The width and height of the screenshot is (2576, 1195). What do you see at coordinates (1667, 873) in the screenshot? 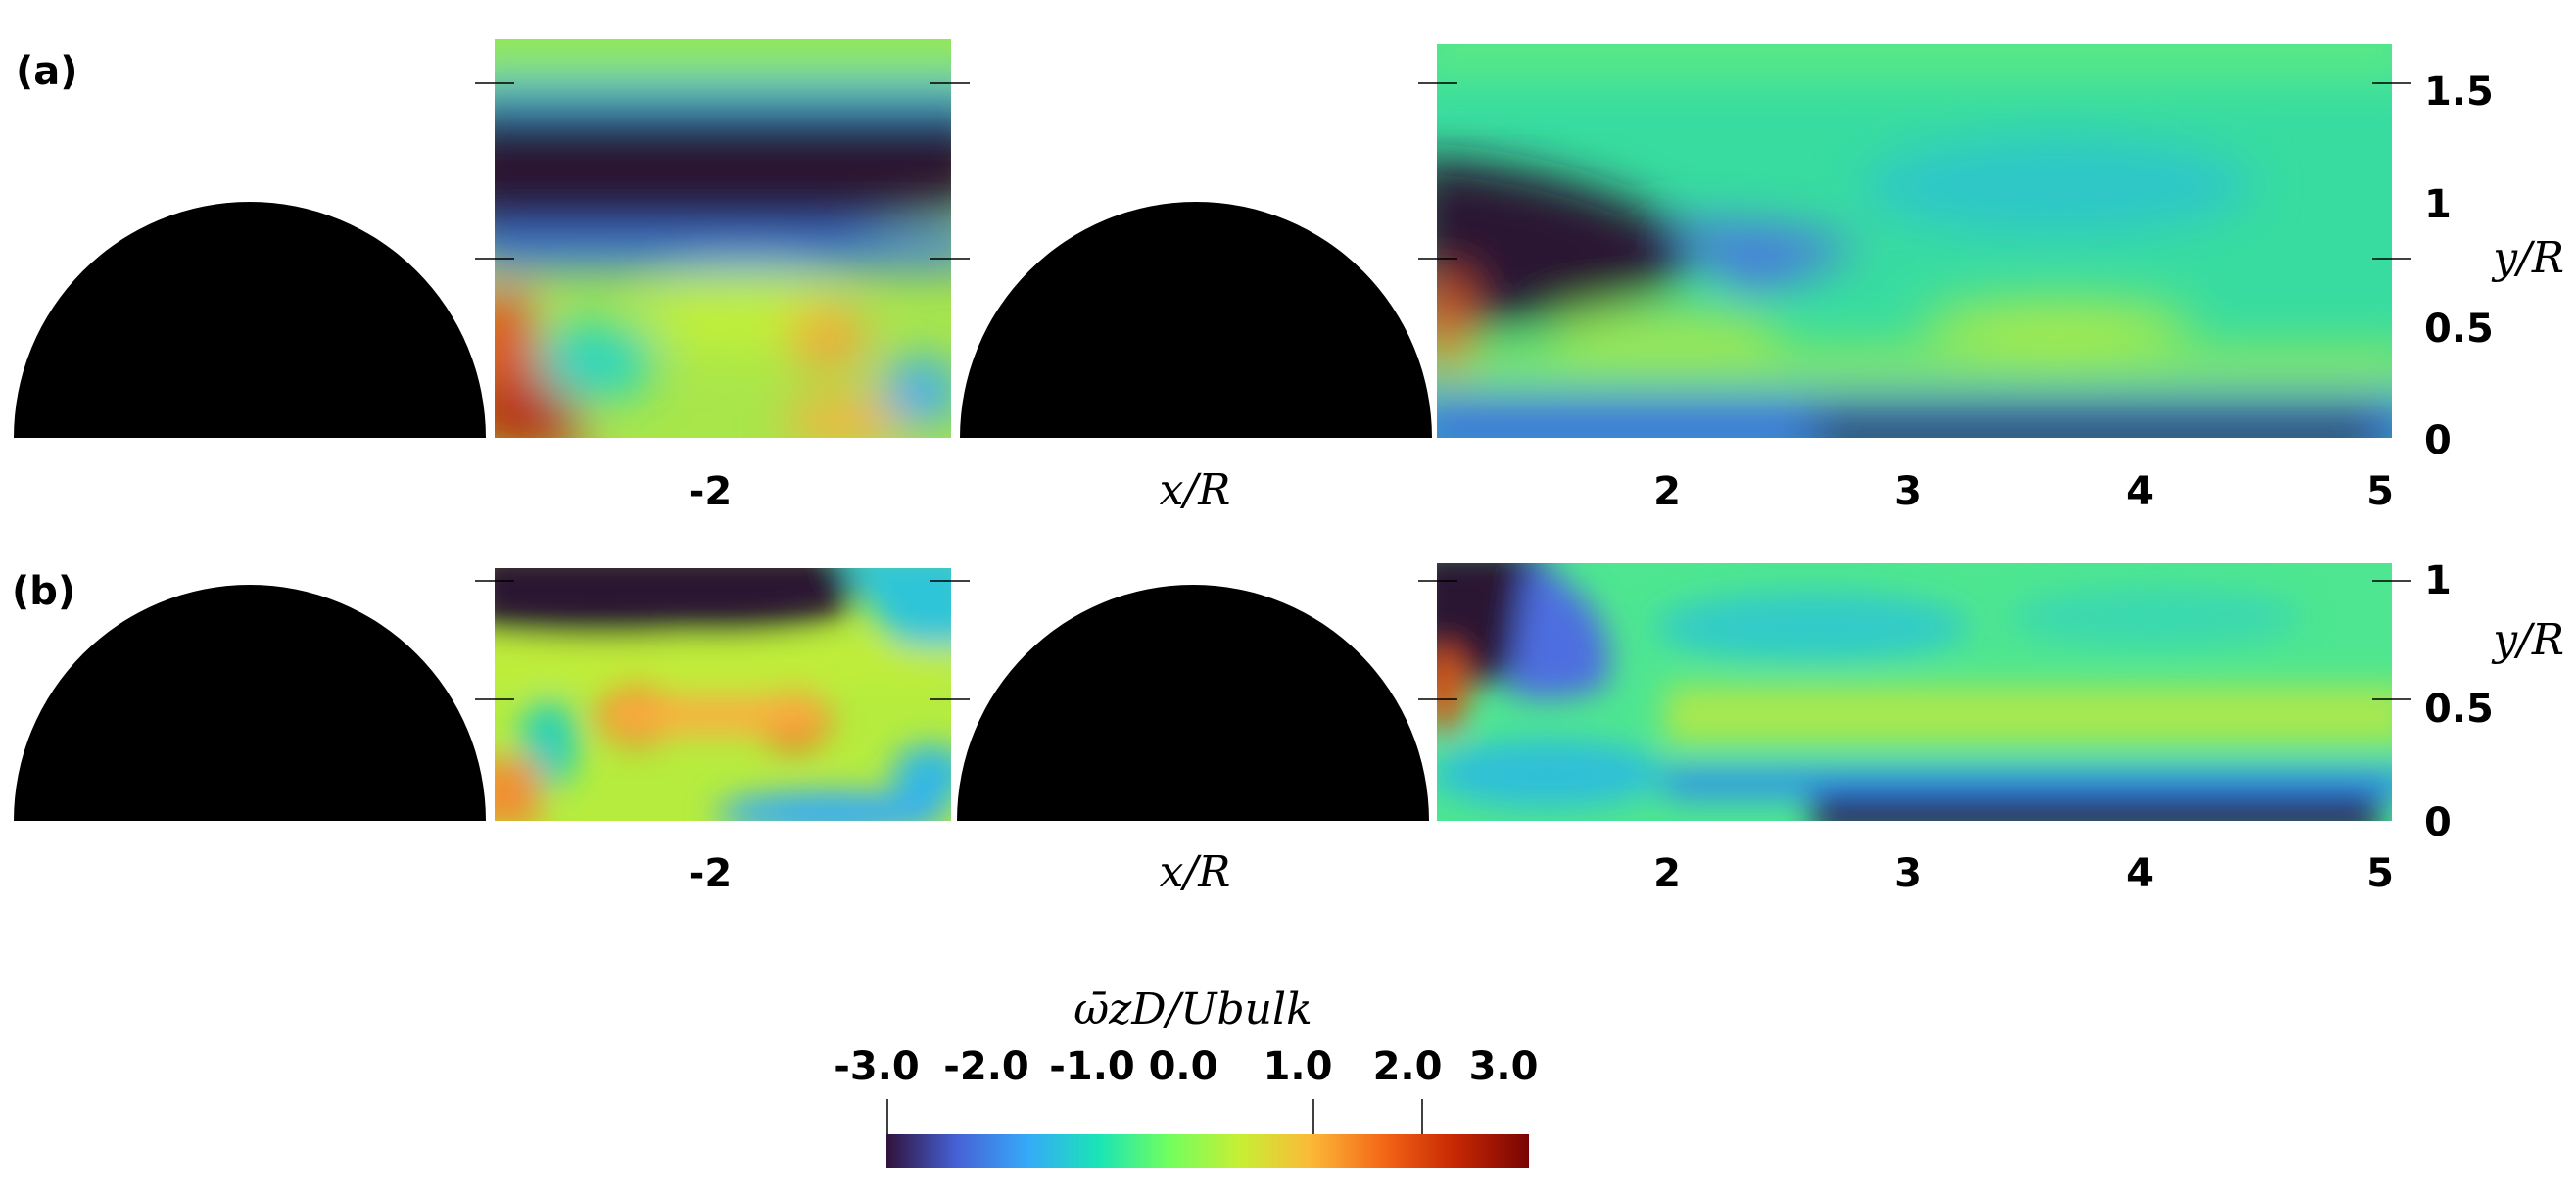
I see `x-tick-b-1: 2` at bounding box center [1667, 873].